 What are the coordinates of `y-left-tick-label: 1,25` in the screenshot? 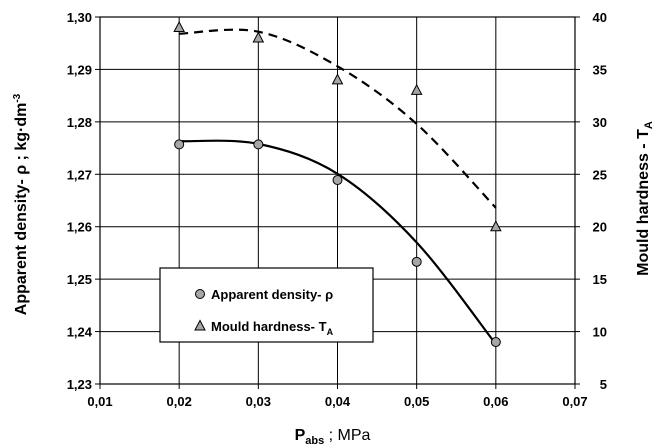 It's located at (79, 279).